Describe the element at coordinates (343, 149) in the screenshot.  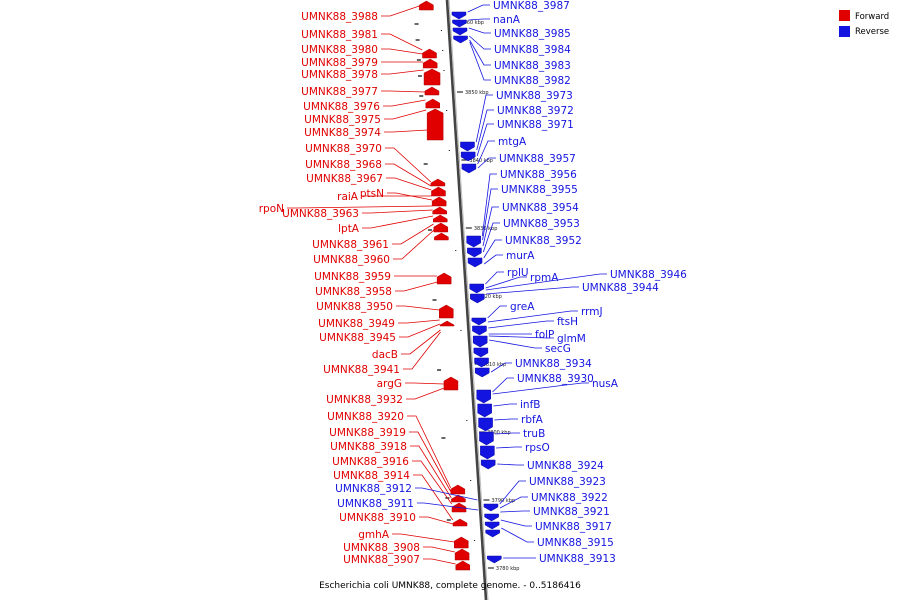
I see `forward-gene-label: UMNK88_3970` at that location.